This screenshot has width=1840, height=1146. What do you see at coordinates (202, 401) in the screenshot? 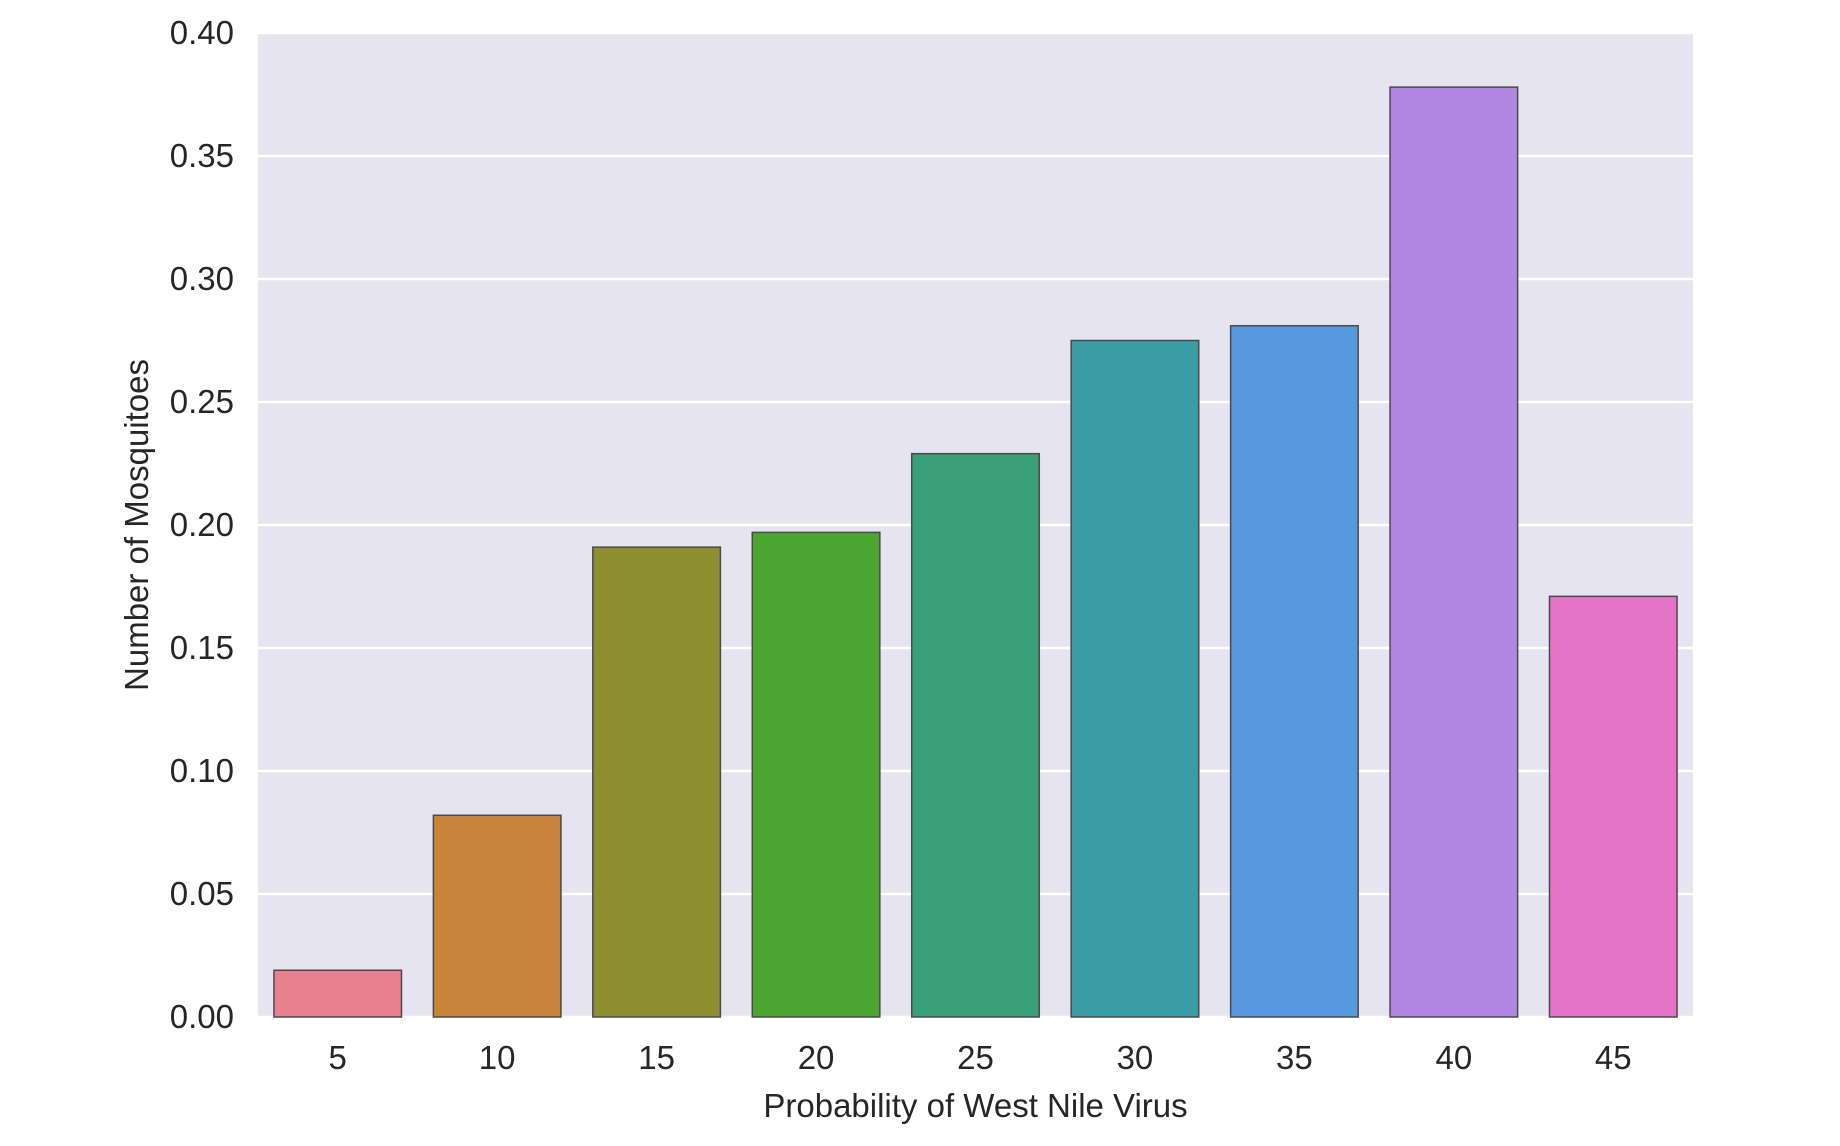
I see `y-tick-label: 0.25` at bounding box center [202, 401].